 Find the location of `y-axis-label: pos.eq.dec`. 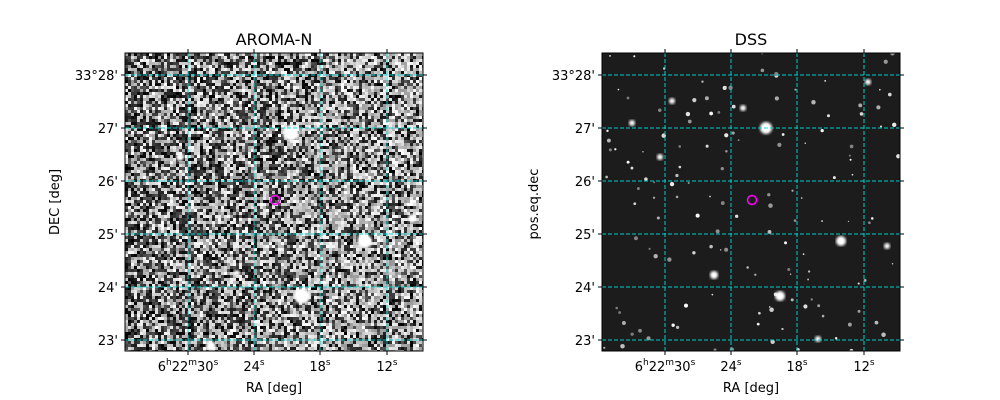

y-axis-label: pos.eq.dec is located at coordinates (534, 204).